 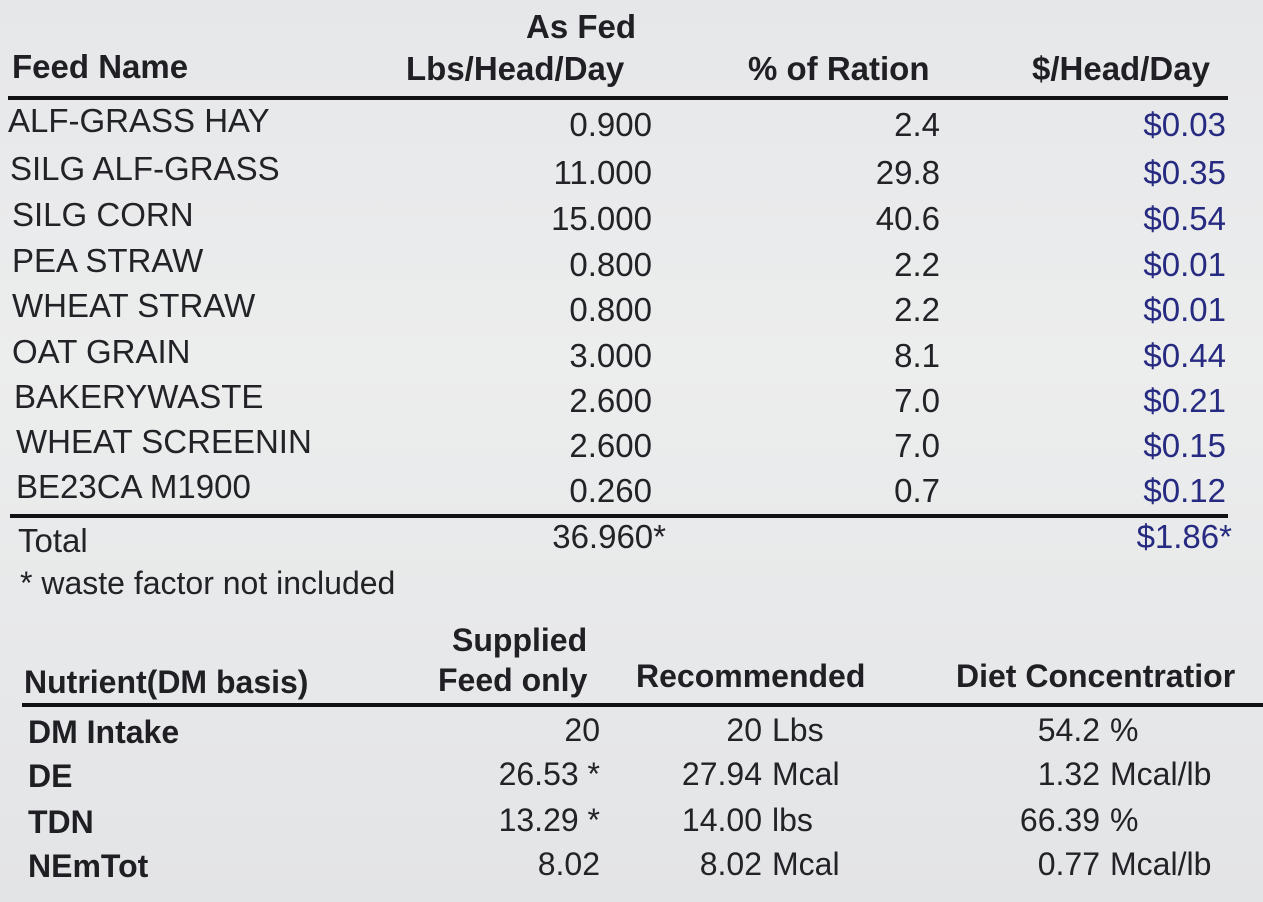 What do you see at coordinates (602, 172) in the screenshot?
I see `lbs-cell: 11.000` at bounding box center [602, 172].